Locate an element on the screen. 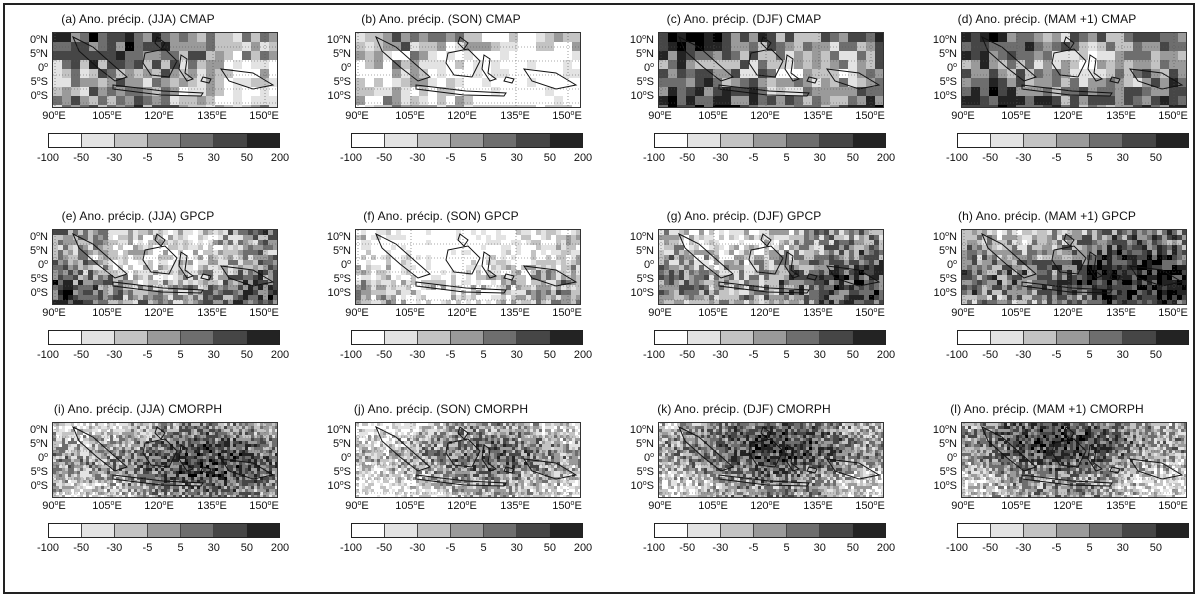 This screenshot has height=597, width=1200. colorbar-tick-label: -5 is located at coordinates (450, 158).